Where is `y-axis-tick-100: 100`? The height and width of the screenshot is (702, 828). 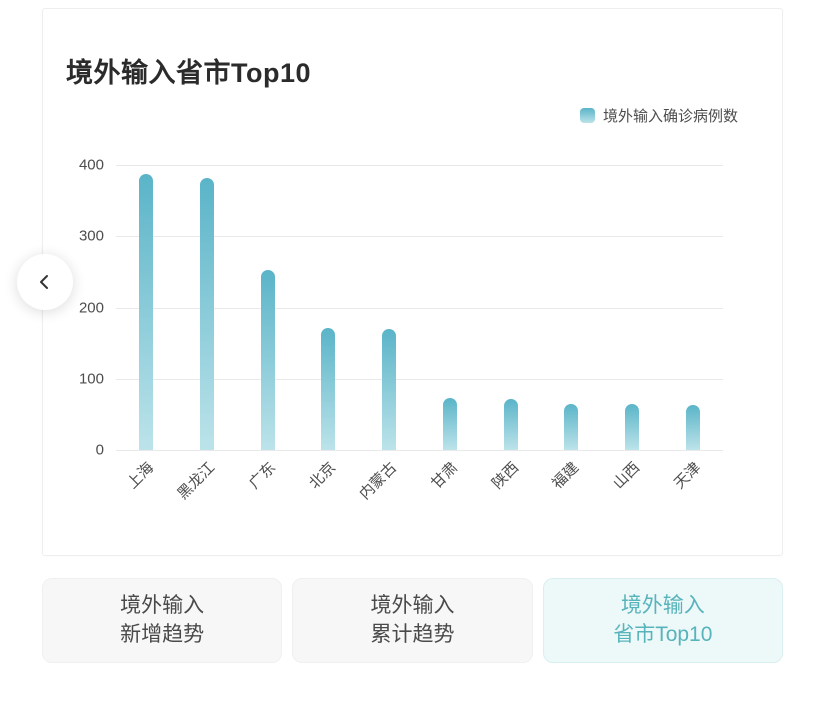 y-axis-tick-100: 100 is located at coordinates (91, 379).